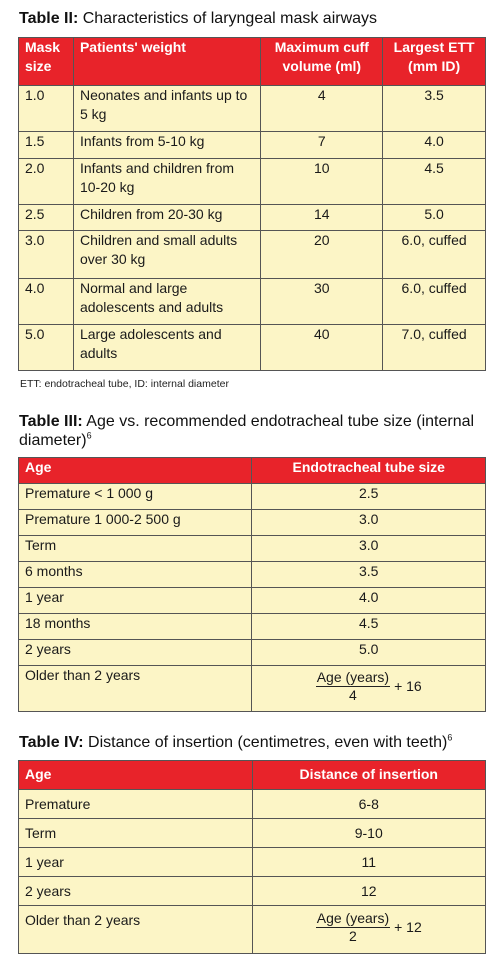  I want to click on table4-header-row: Age Distance of insertion, so click(252, 775).